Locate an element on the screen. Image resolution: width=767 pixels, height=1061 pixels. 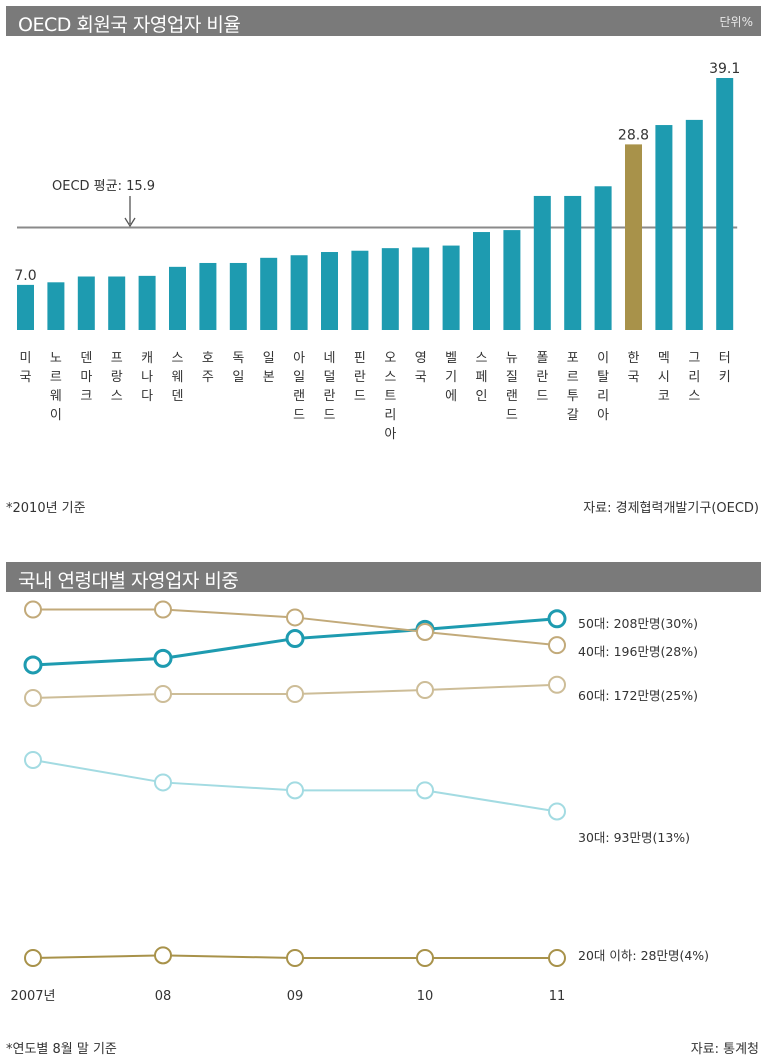
line-chart-footnote: *연도별 8월 말 기준 is located at coordinates (61, 1049).